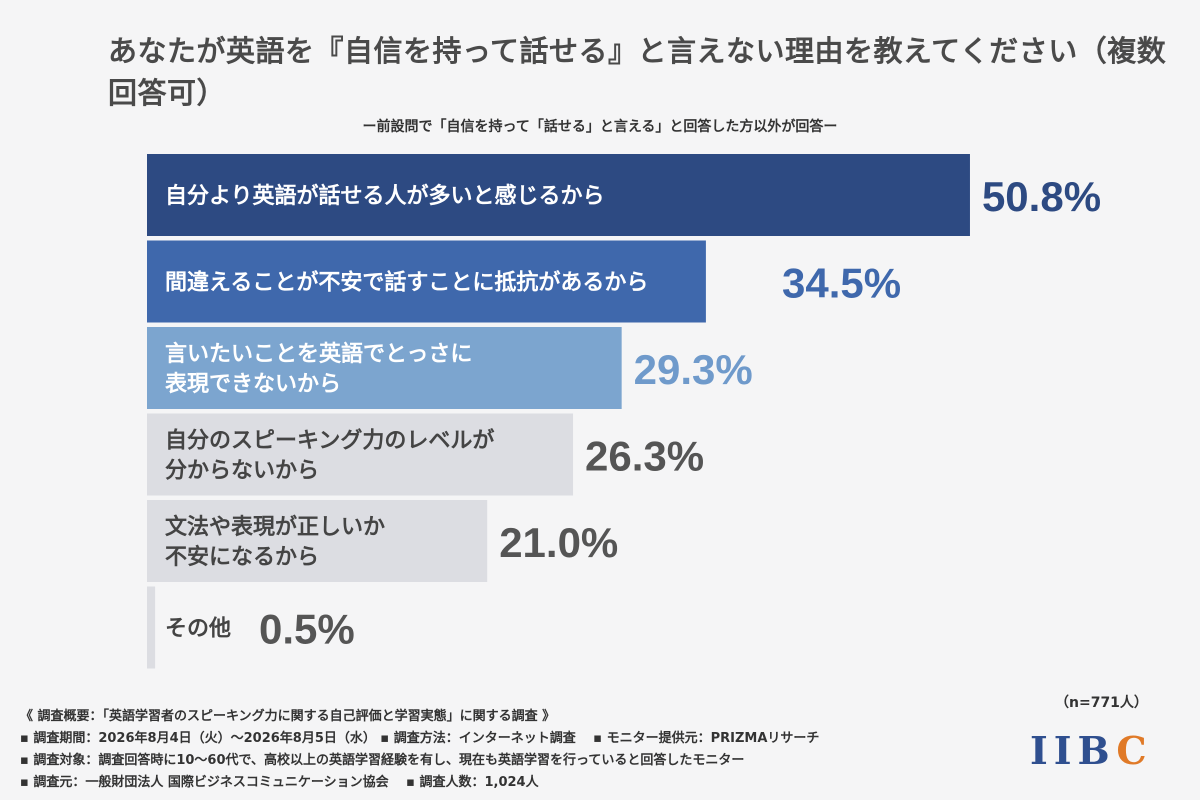  I want to click on bar-value-label: 21.0%, so click(558, 542).